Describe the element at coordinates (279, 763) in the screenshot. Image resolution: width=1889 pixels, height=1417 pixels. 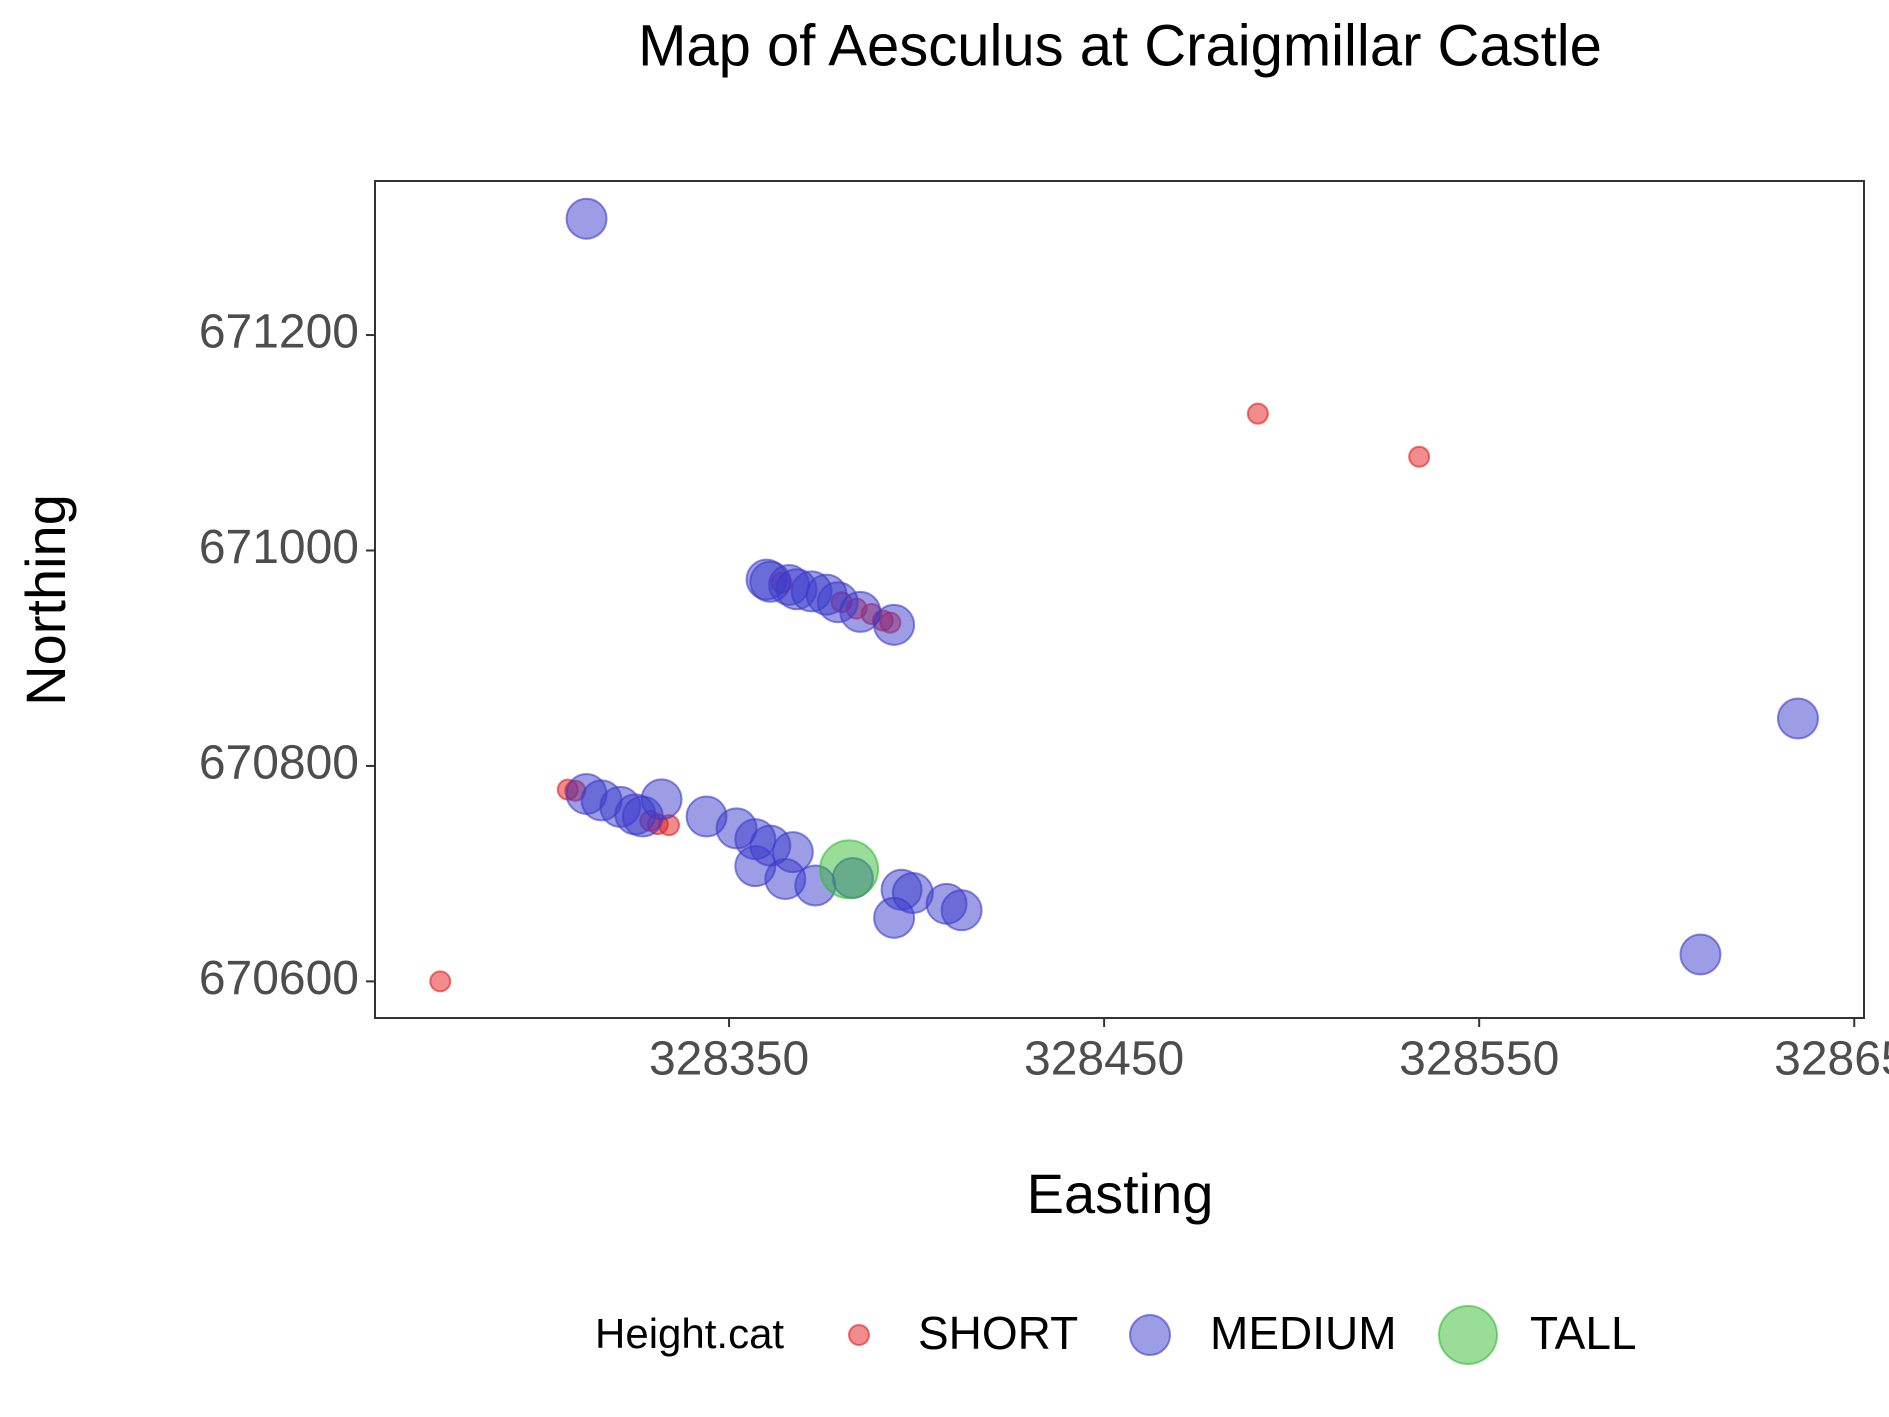
I see `y-tick-label: 670800` at that location.